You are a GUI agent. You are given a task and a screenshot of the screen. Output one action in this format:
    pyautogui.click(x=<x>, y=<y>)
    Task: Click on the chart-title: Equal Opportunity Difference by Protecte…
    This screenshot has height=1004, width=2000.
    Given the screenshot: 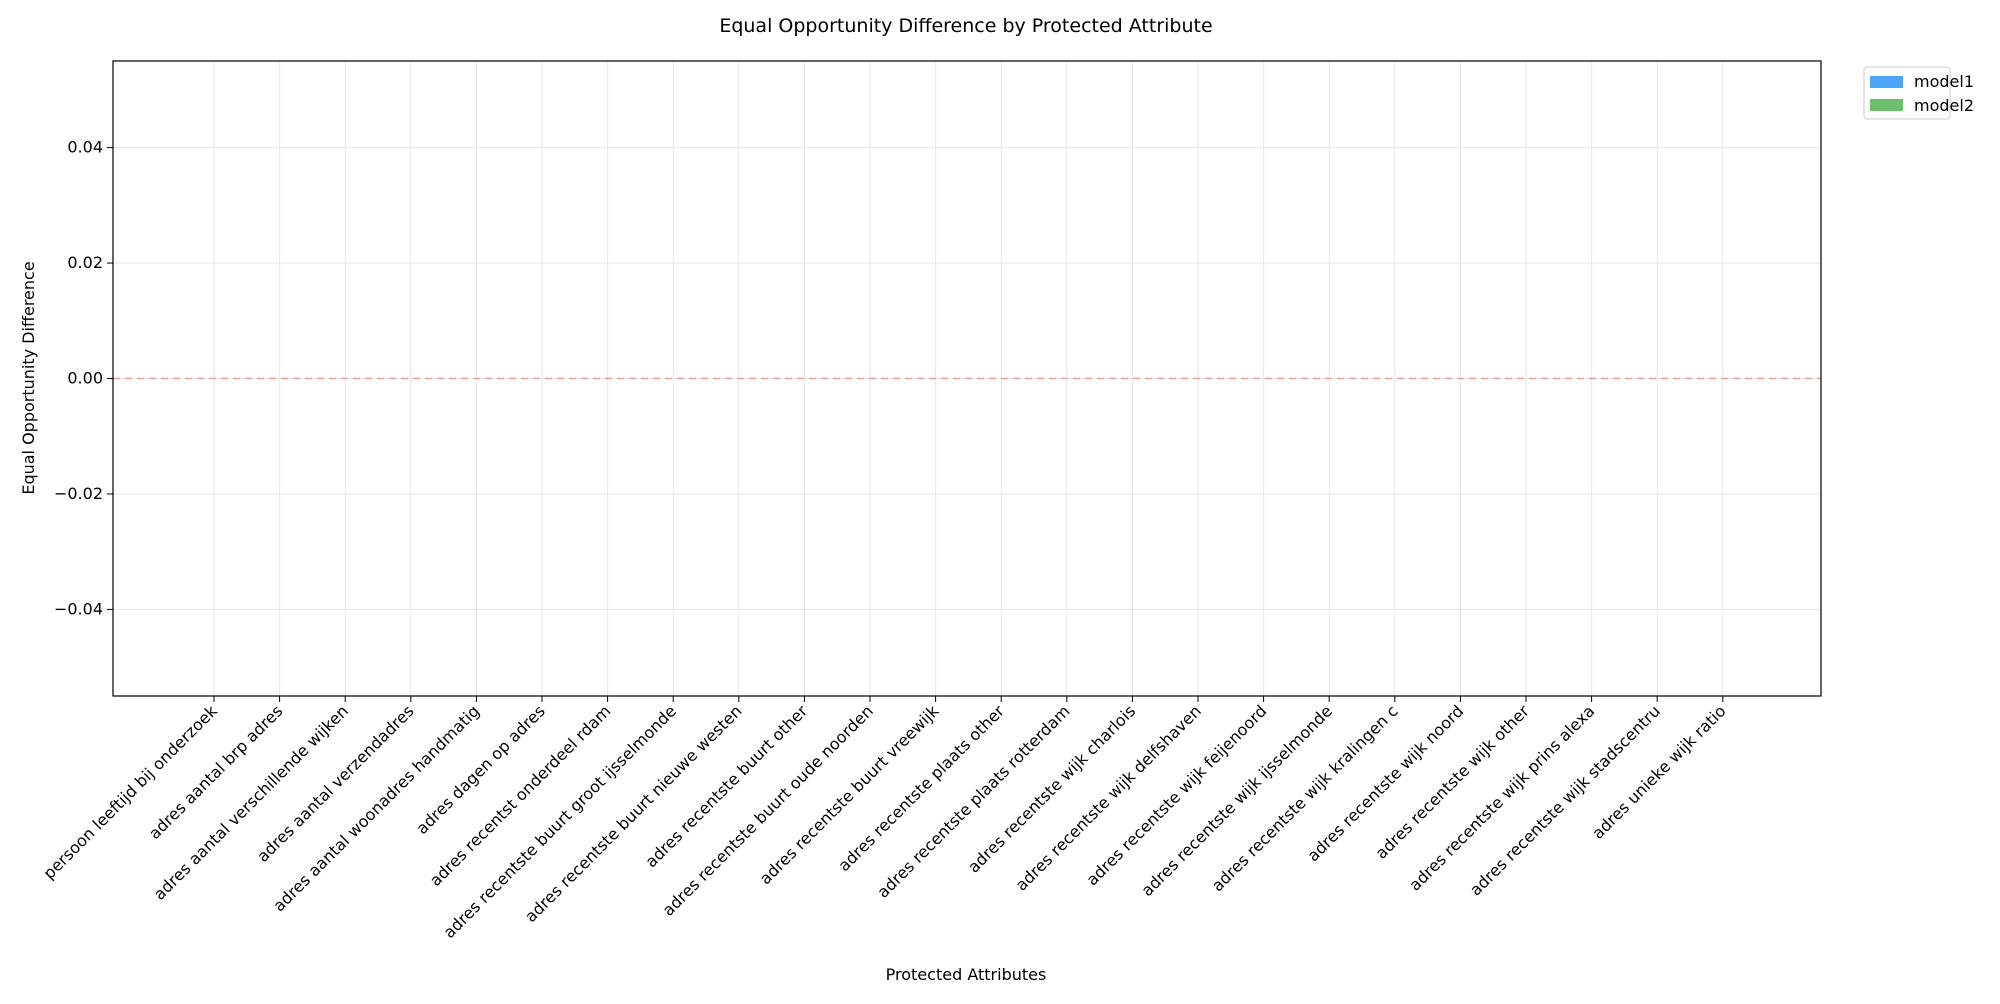 What is the action you would take?
    pyautogui.click(x=965, y=26)
    